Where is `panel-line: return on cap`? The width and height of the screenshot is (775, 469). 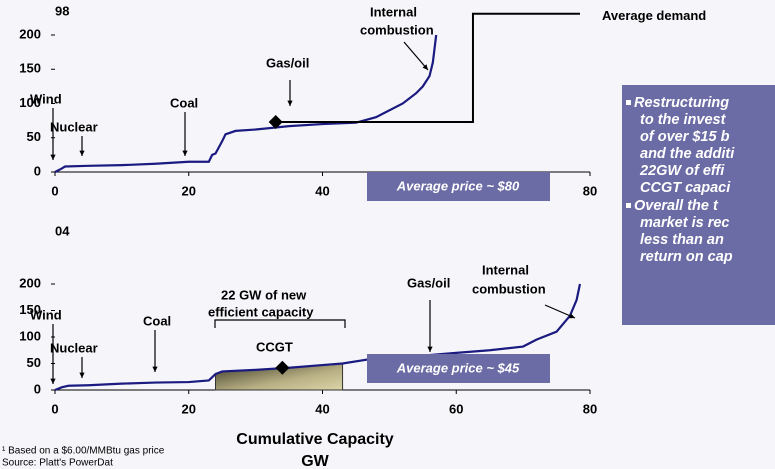 panel-line: return on cap is located at coordinates (686, 257).